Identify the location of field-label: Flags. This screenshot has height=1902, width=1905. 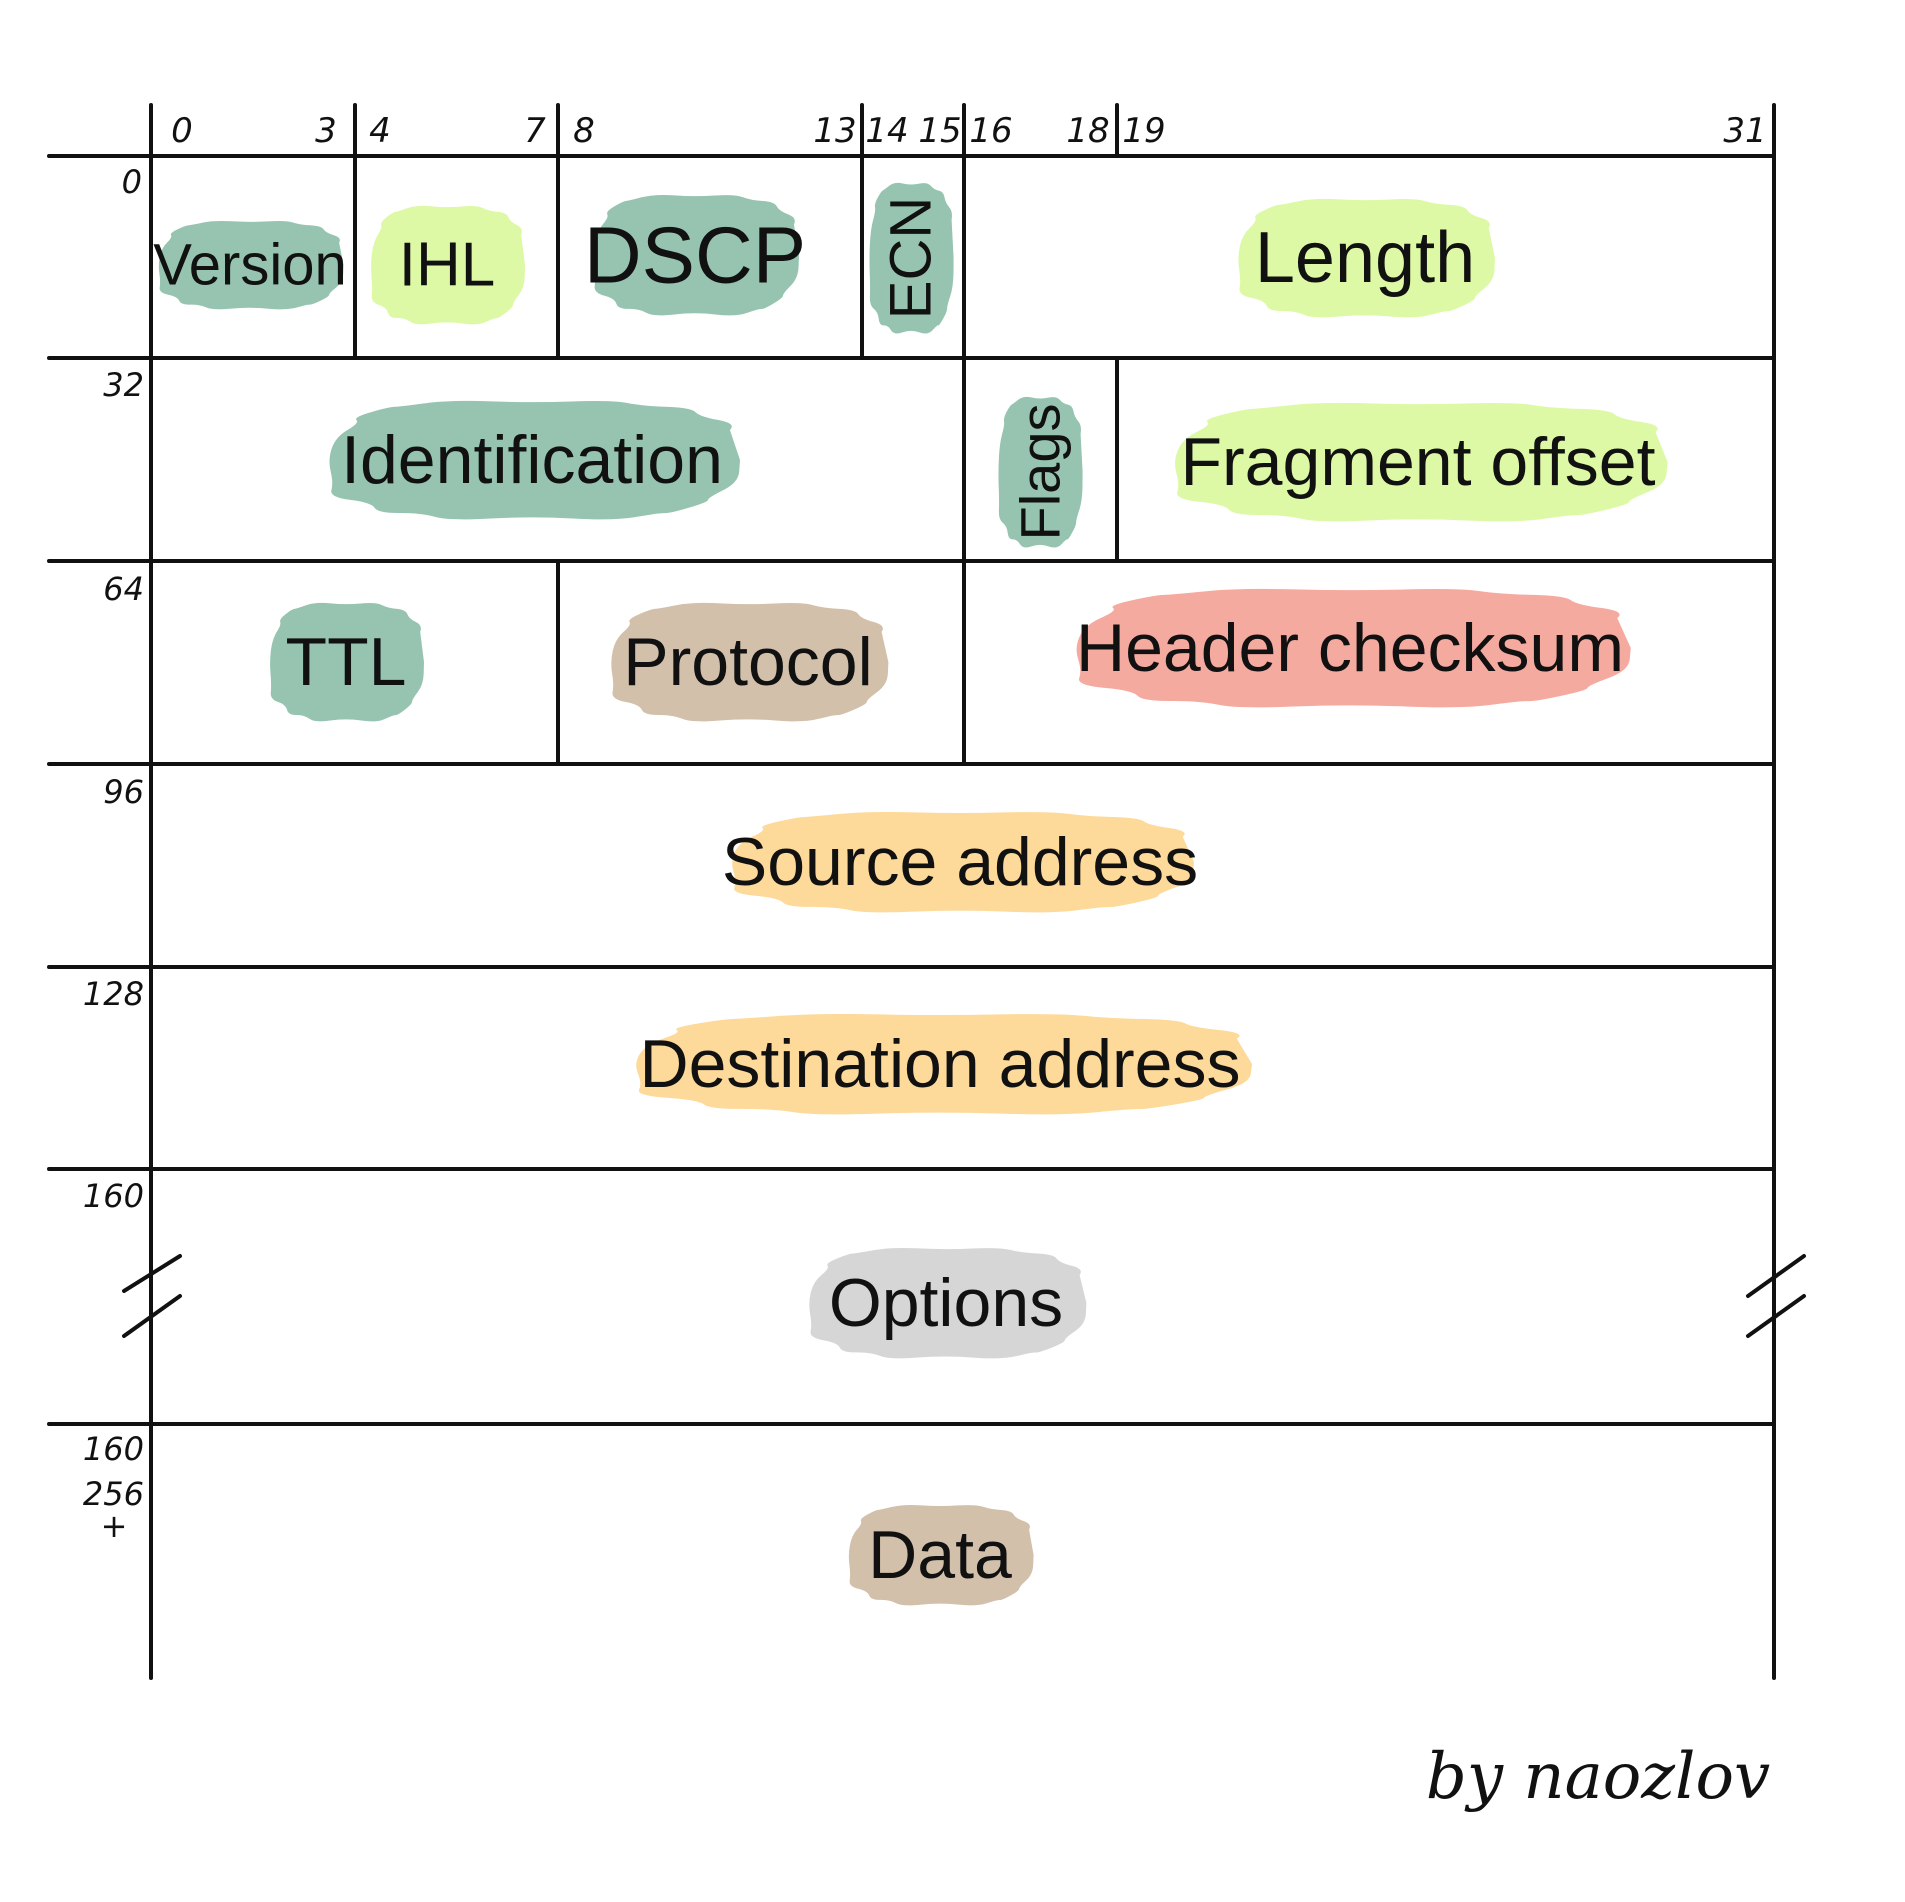
(1040, 472).